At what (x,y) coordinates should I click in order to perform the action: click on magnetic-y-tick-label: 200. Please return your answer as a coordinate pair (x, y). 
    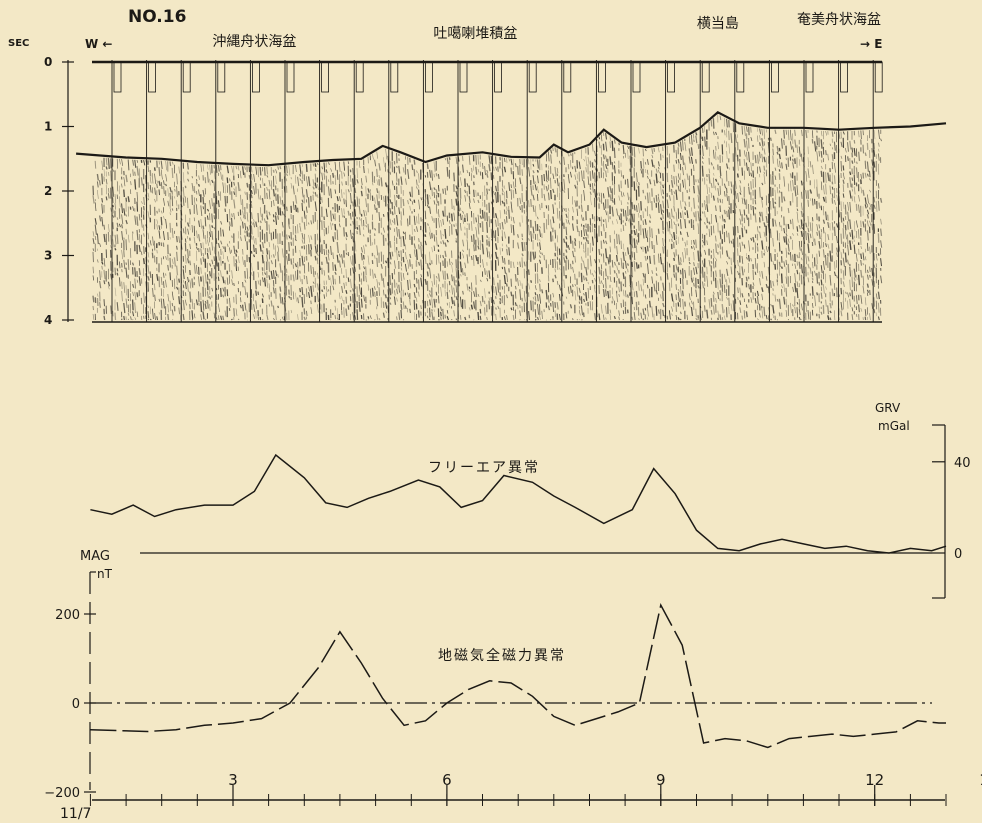
    Looking at the image, I should click on (67, 615).